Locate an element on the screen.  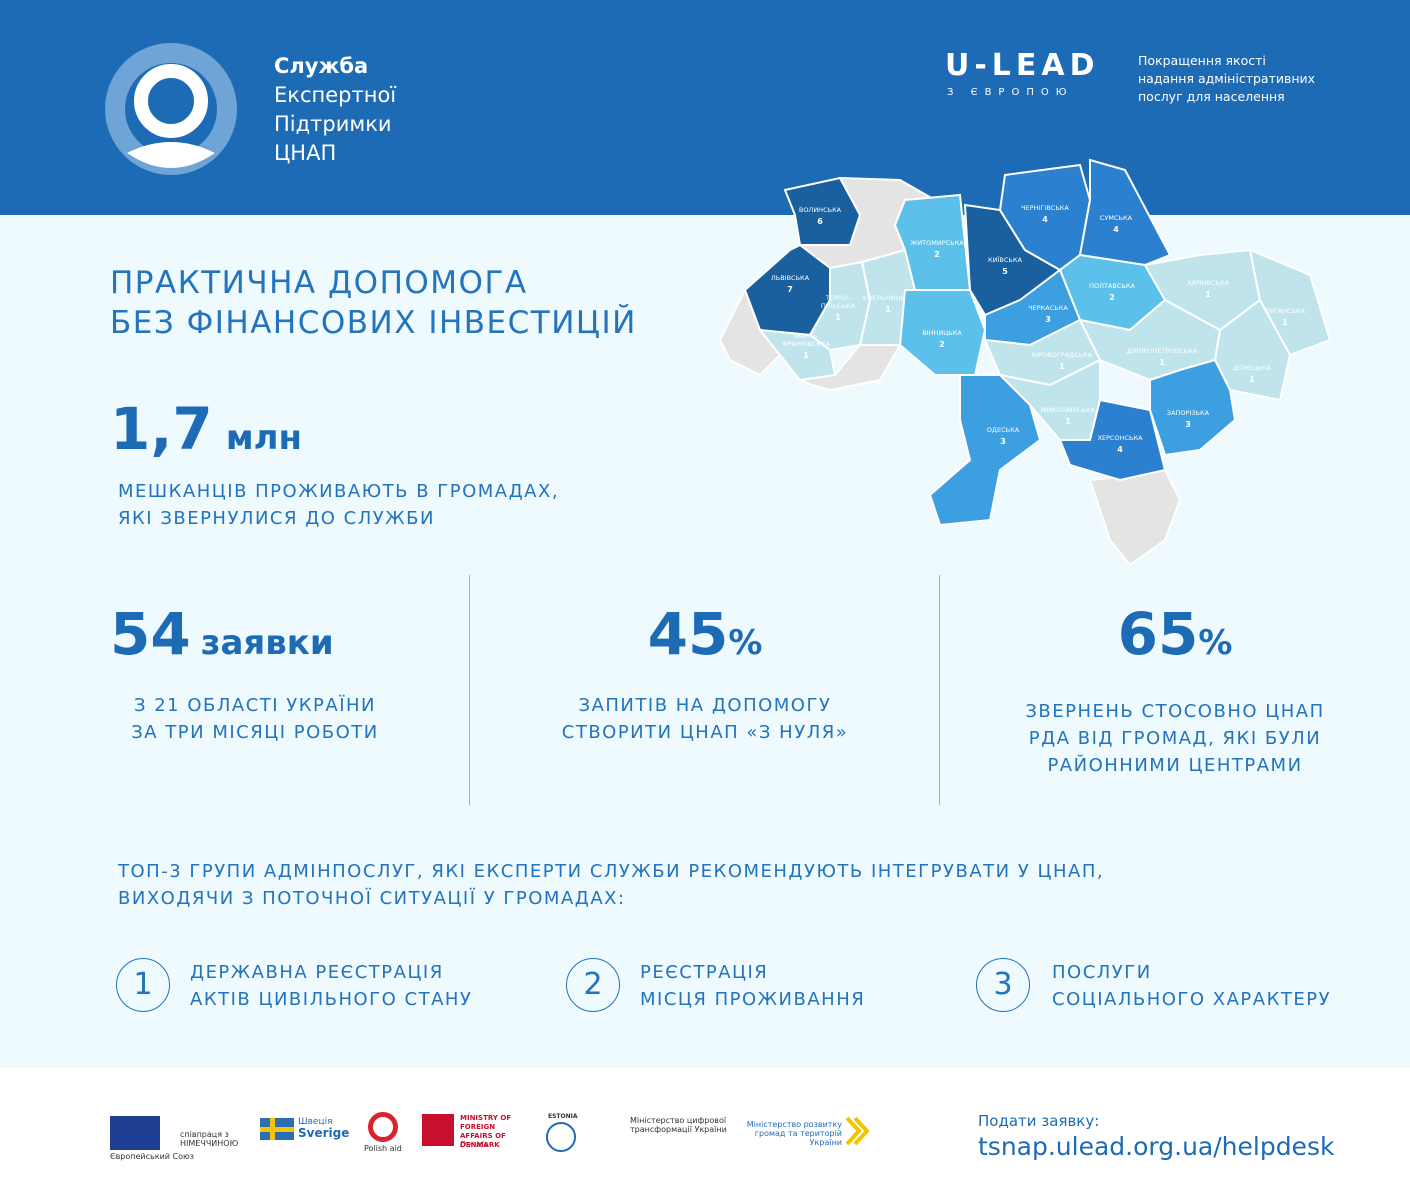
card-value: 65 is located at coordinates (1158, 634).